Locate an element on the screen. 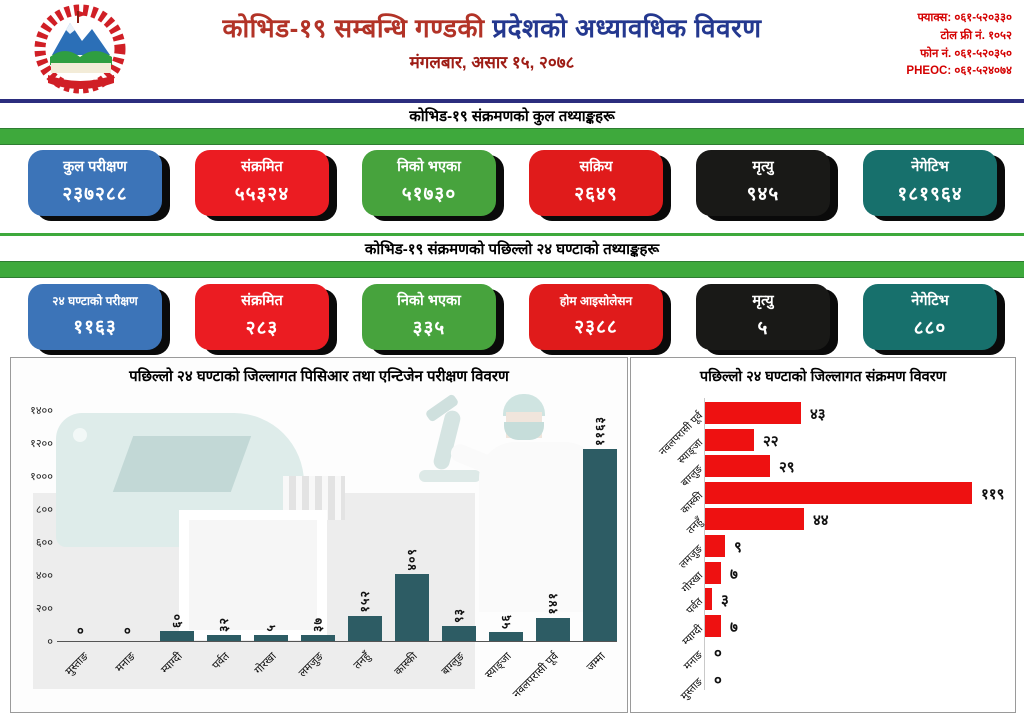  stat-card-total-tests: कुल परीक्षण २३७२८८ is located at coordinates (95, 183).